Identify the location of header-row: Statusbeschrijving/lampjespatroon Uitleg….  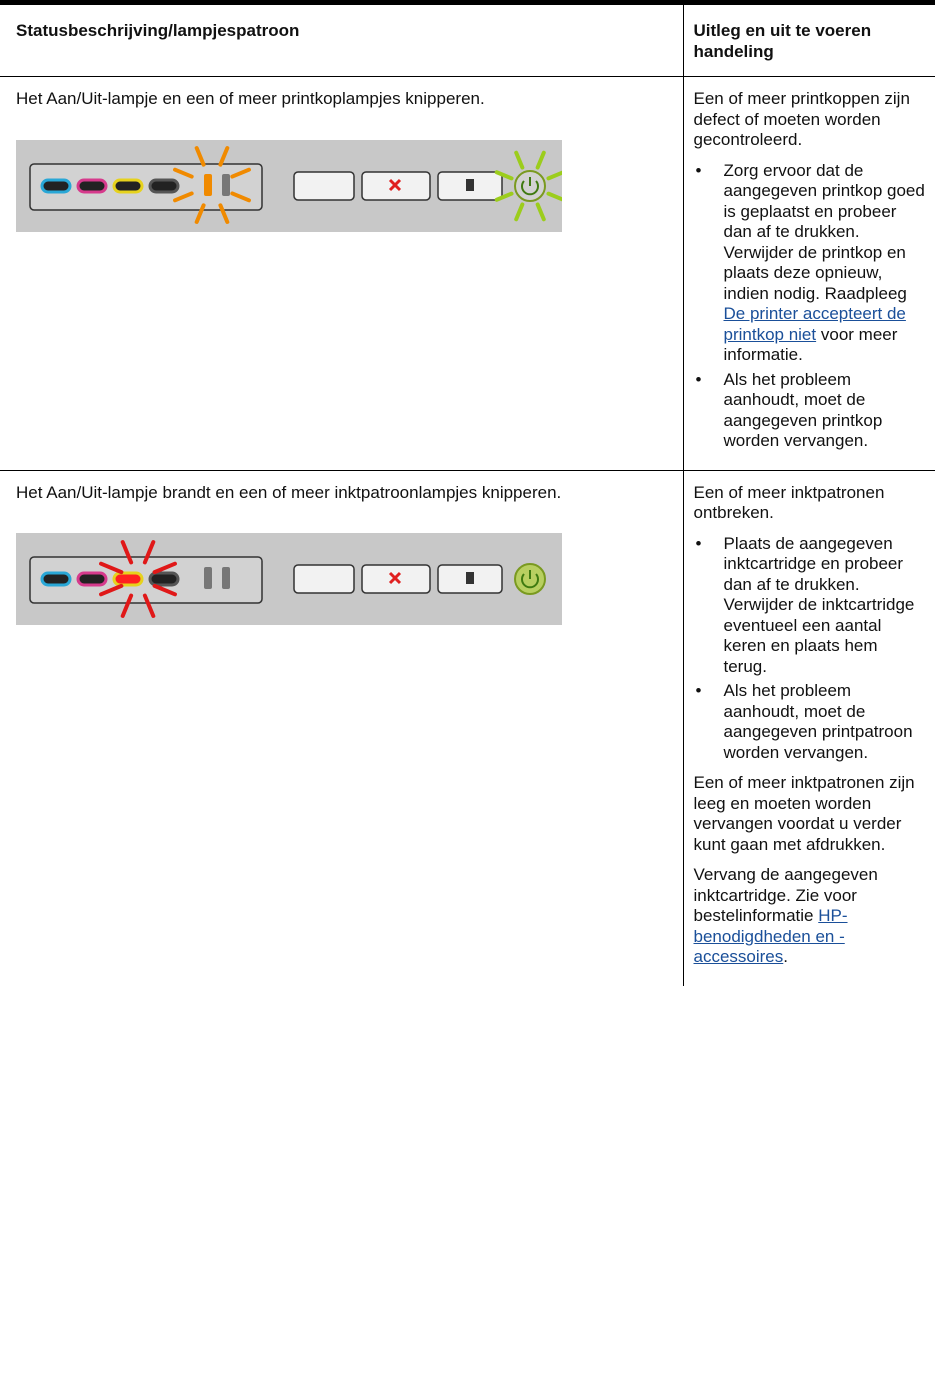
(467, 39).